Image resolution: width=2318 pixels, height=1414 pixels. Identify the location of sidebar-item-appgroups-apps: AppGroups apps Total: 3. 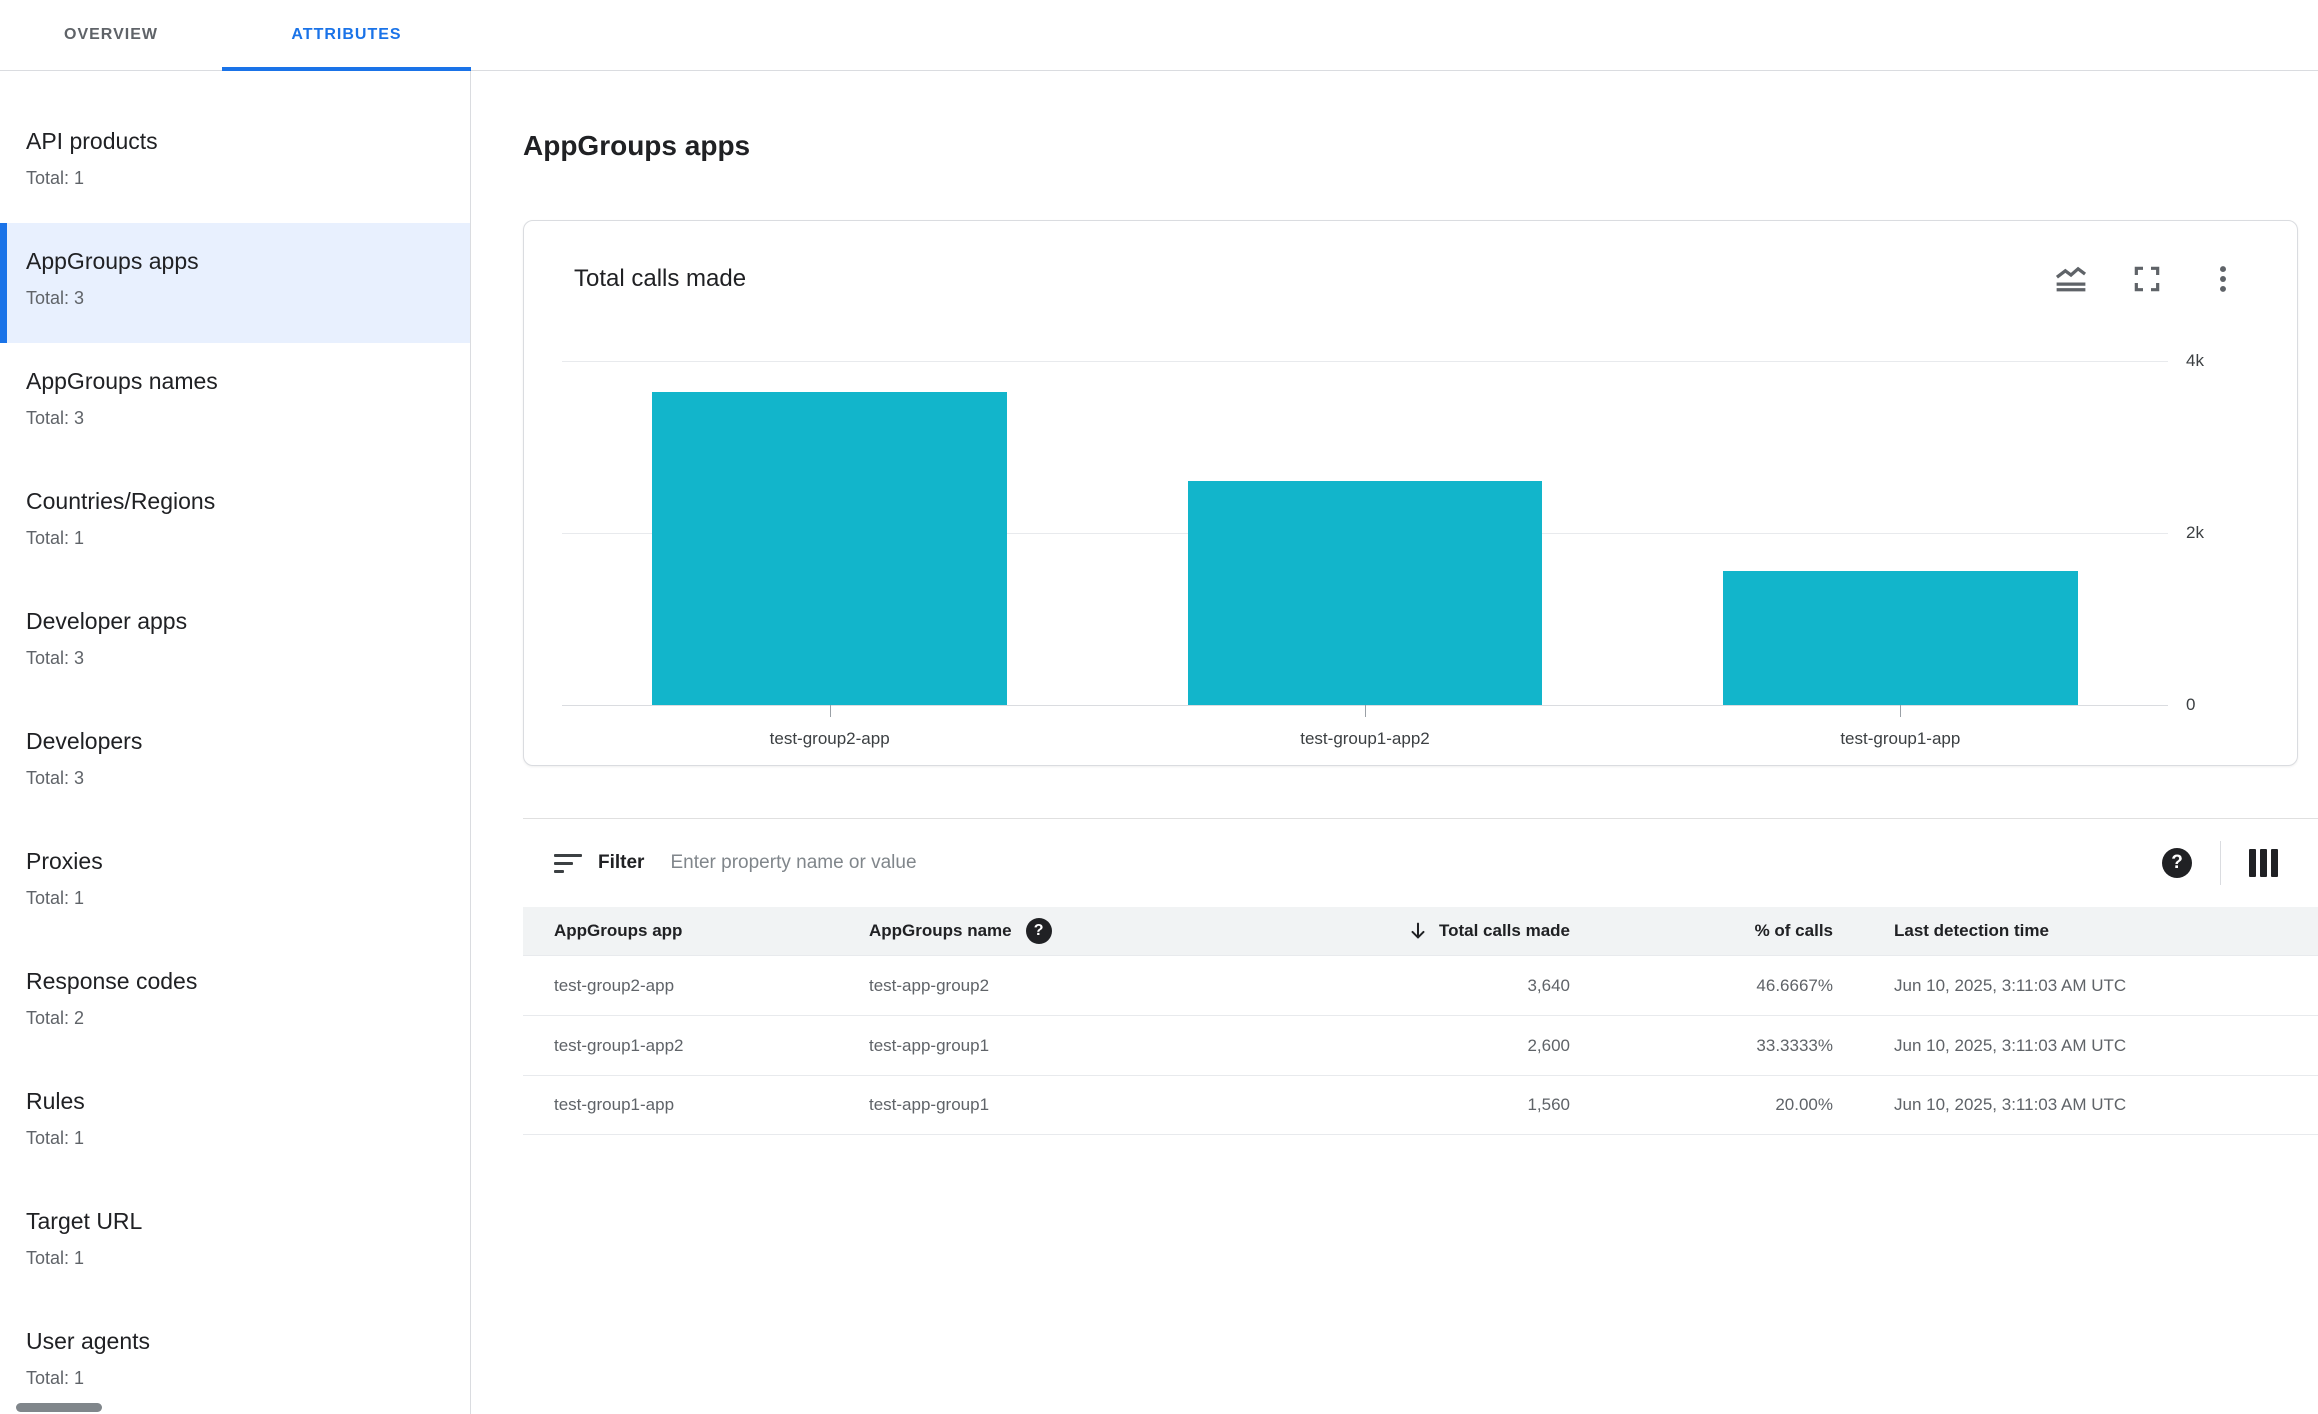
(235, 283).